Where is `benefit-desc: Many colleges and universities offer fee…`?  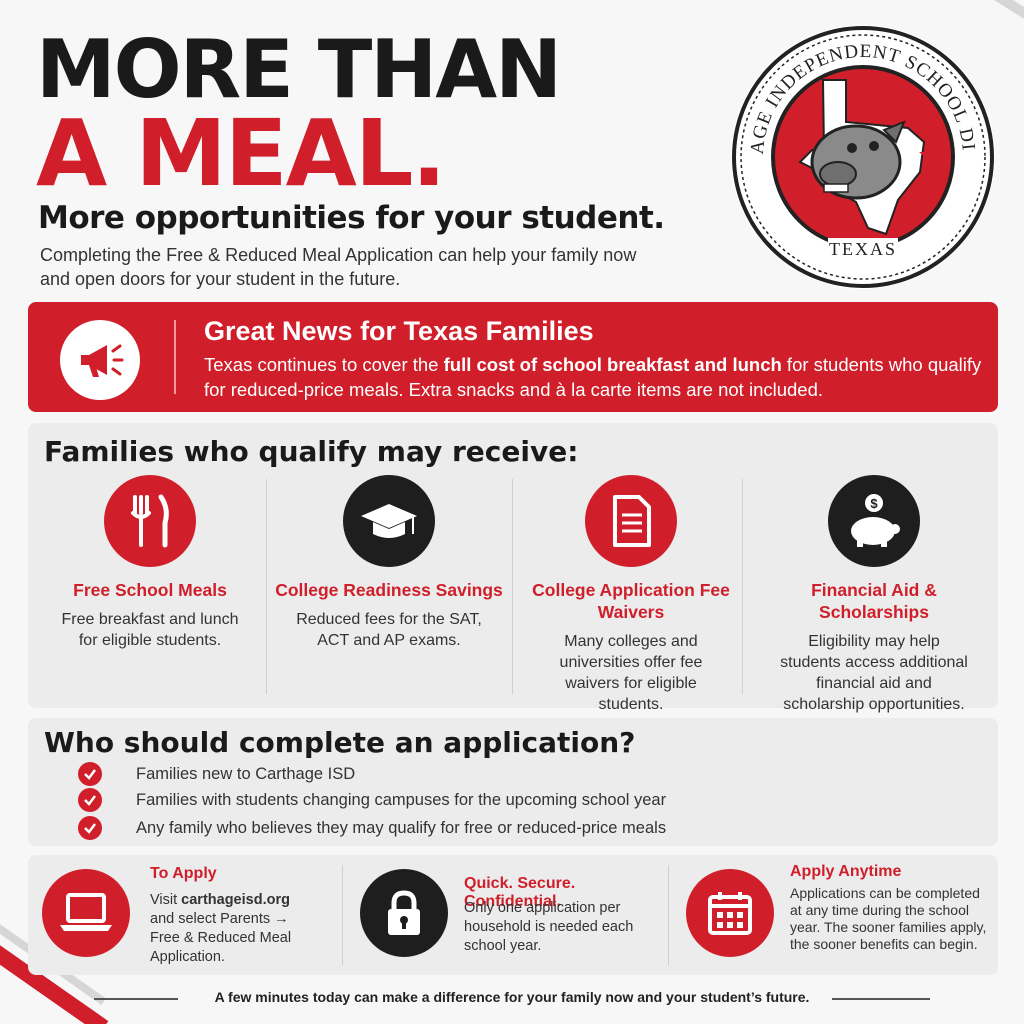
benefit-desc: Many colleges and universities offer fee… is located at coordinates (631, 673).